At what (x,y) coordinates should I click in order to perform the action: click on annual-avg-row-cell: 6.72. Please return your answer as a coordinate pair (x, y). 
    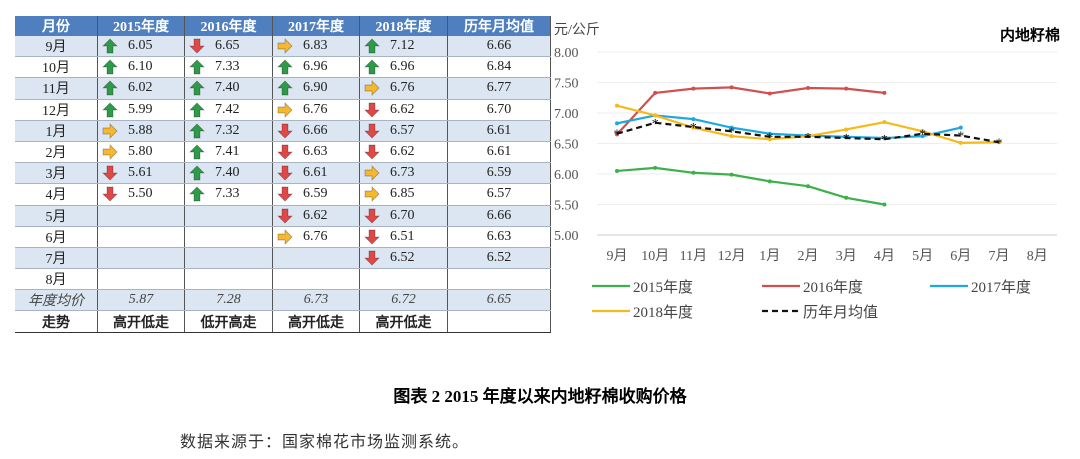
    Looking at the image, I should click on (403, 300).